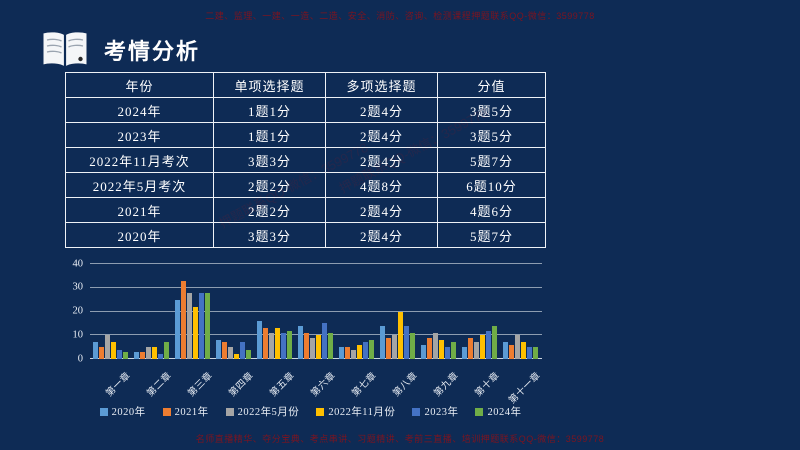 This screenshot has height=450, width=800. I want to click on legend-item: 2024年, so click(498, 411).